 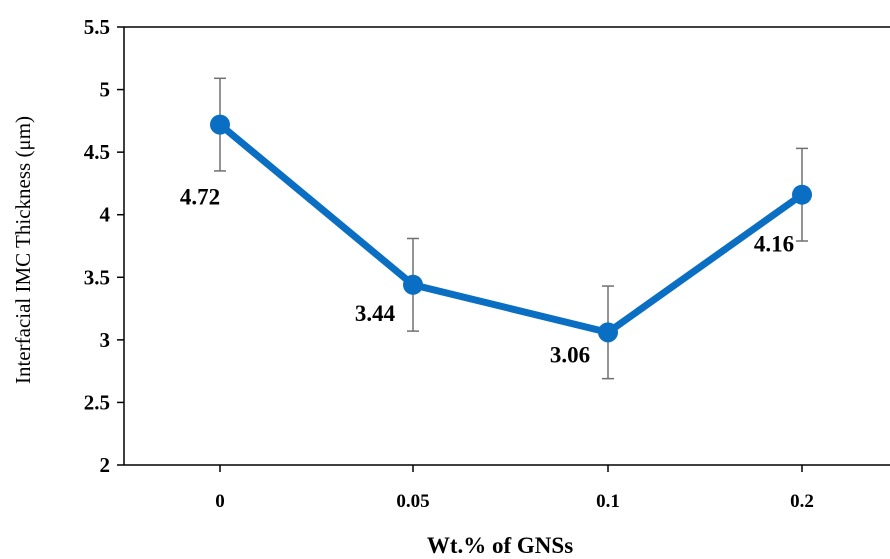 What do you see at coordinates (412, 501) in the screenshot?
I see `x-tick-label: 0.05` at bounding box center [412, 501].